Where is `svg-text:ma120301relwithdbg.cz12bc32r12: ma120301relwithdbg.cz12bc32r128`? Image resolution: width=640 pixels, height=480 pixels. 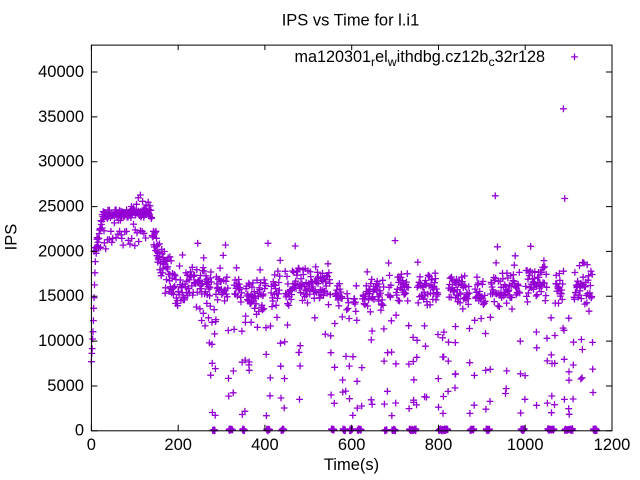 svg-text:ma120301relwithdbg.cz12bc32r12: ma120301relwithdbg.cz12bc32r128 is located at coordinates (420, 58).